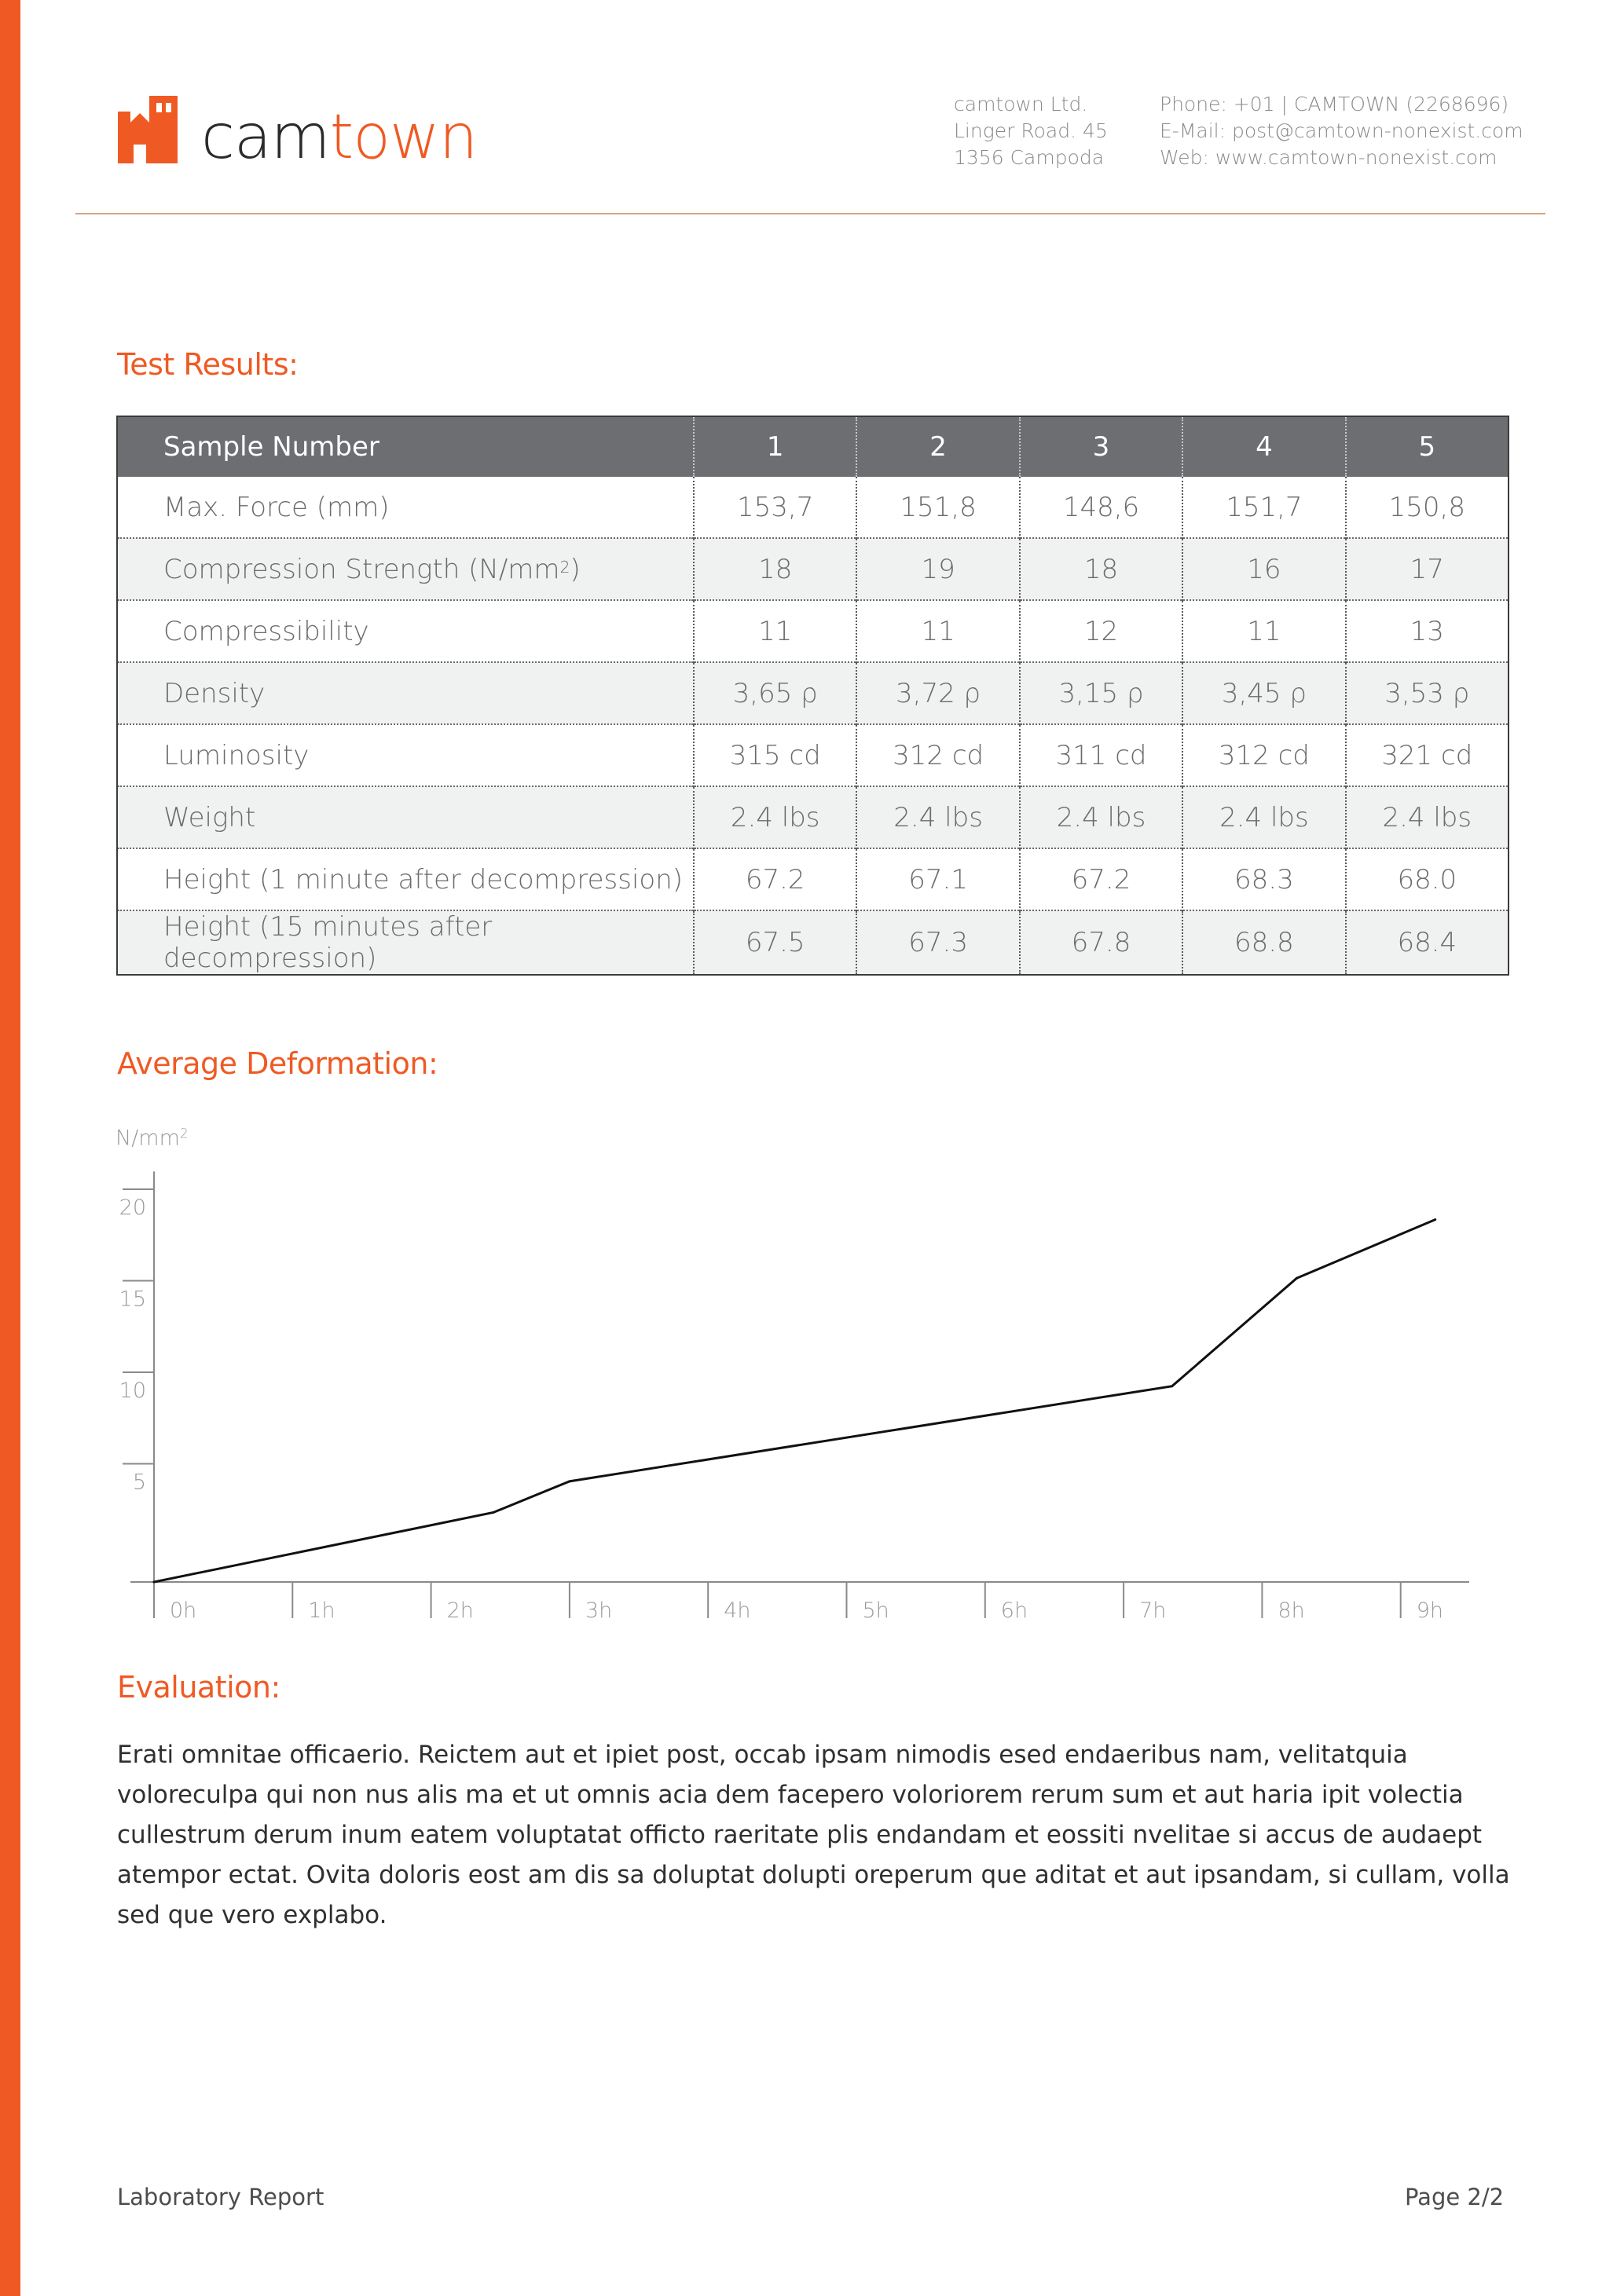 The image size is (1624, 2296). Describe the element at coordinates (1264, 447) in the screenshot. I see `header-sample: 4` at that location.